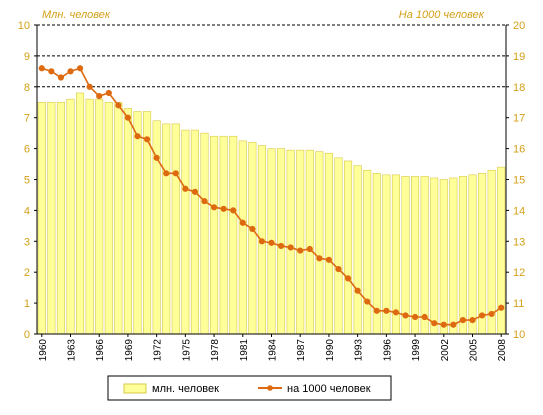 The height and width of the screenshot is (415, 543). What do you see at coordinates (27, 335) in the screenshot?
I see `y-left-tick-label: 0` at bounding box center [27, 335].